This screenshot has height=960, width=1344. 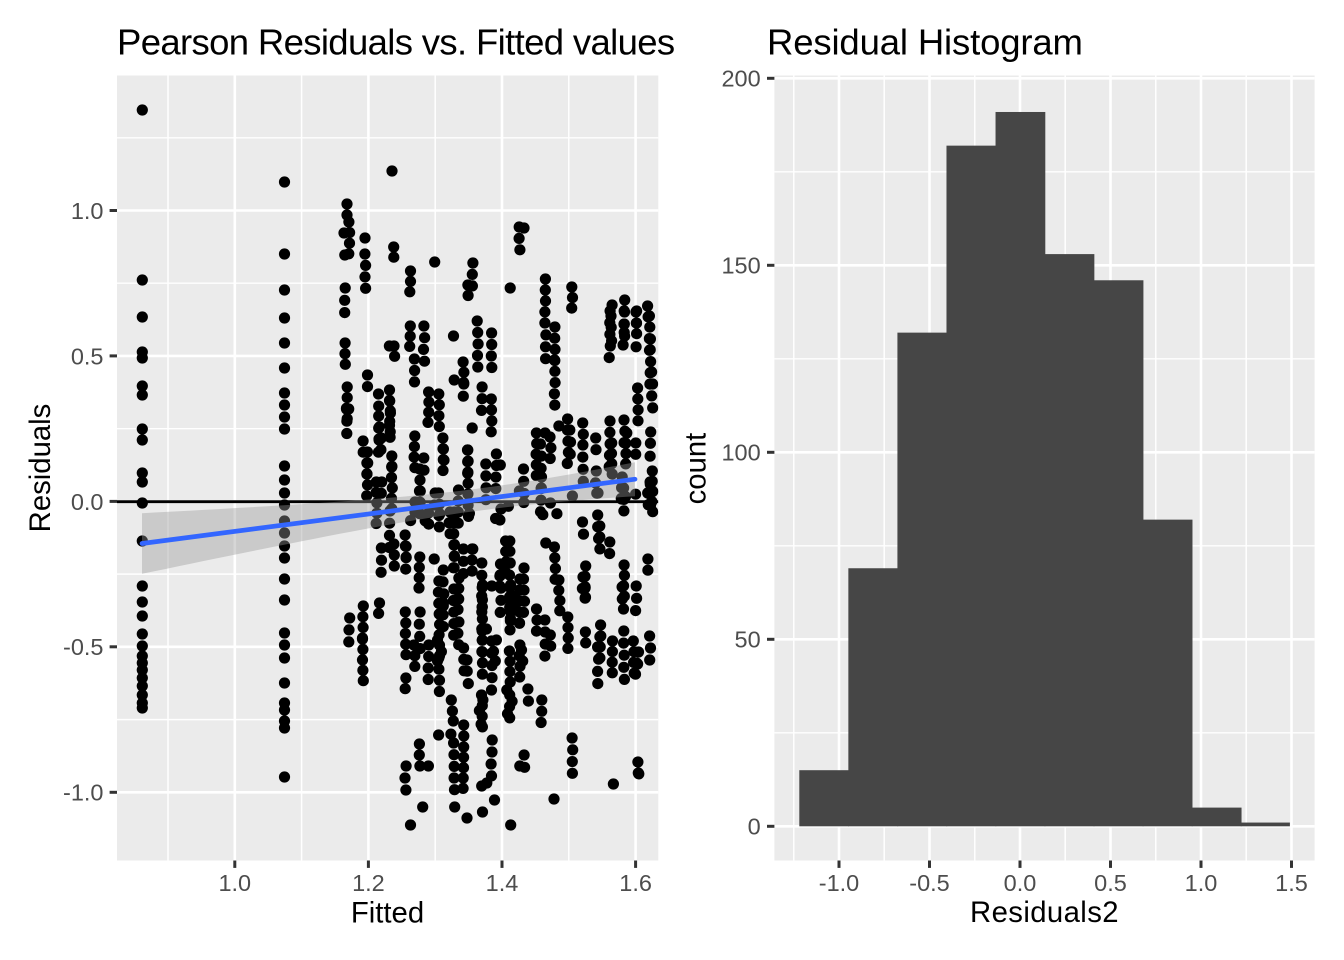 I want to click on svg-text: 1.4, so click(x=502, y=883).